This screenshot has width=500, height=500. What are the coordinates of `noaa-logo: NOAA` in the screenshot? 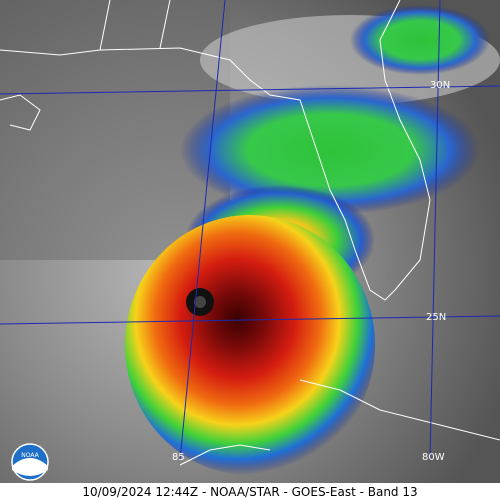 It's located at (30, 462).